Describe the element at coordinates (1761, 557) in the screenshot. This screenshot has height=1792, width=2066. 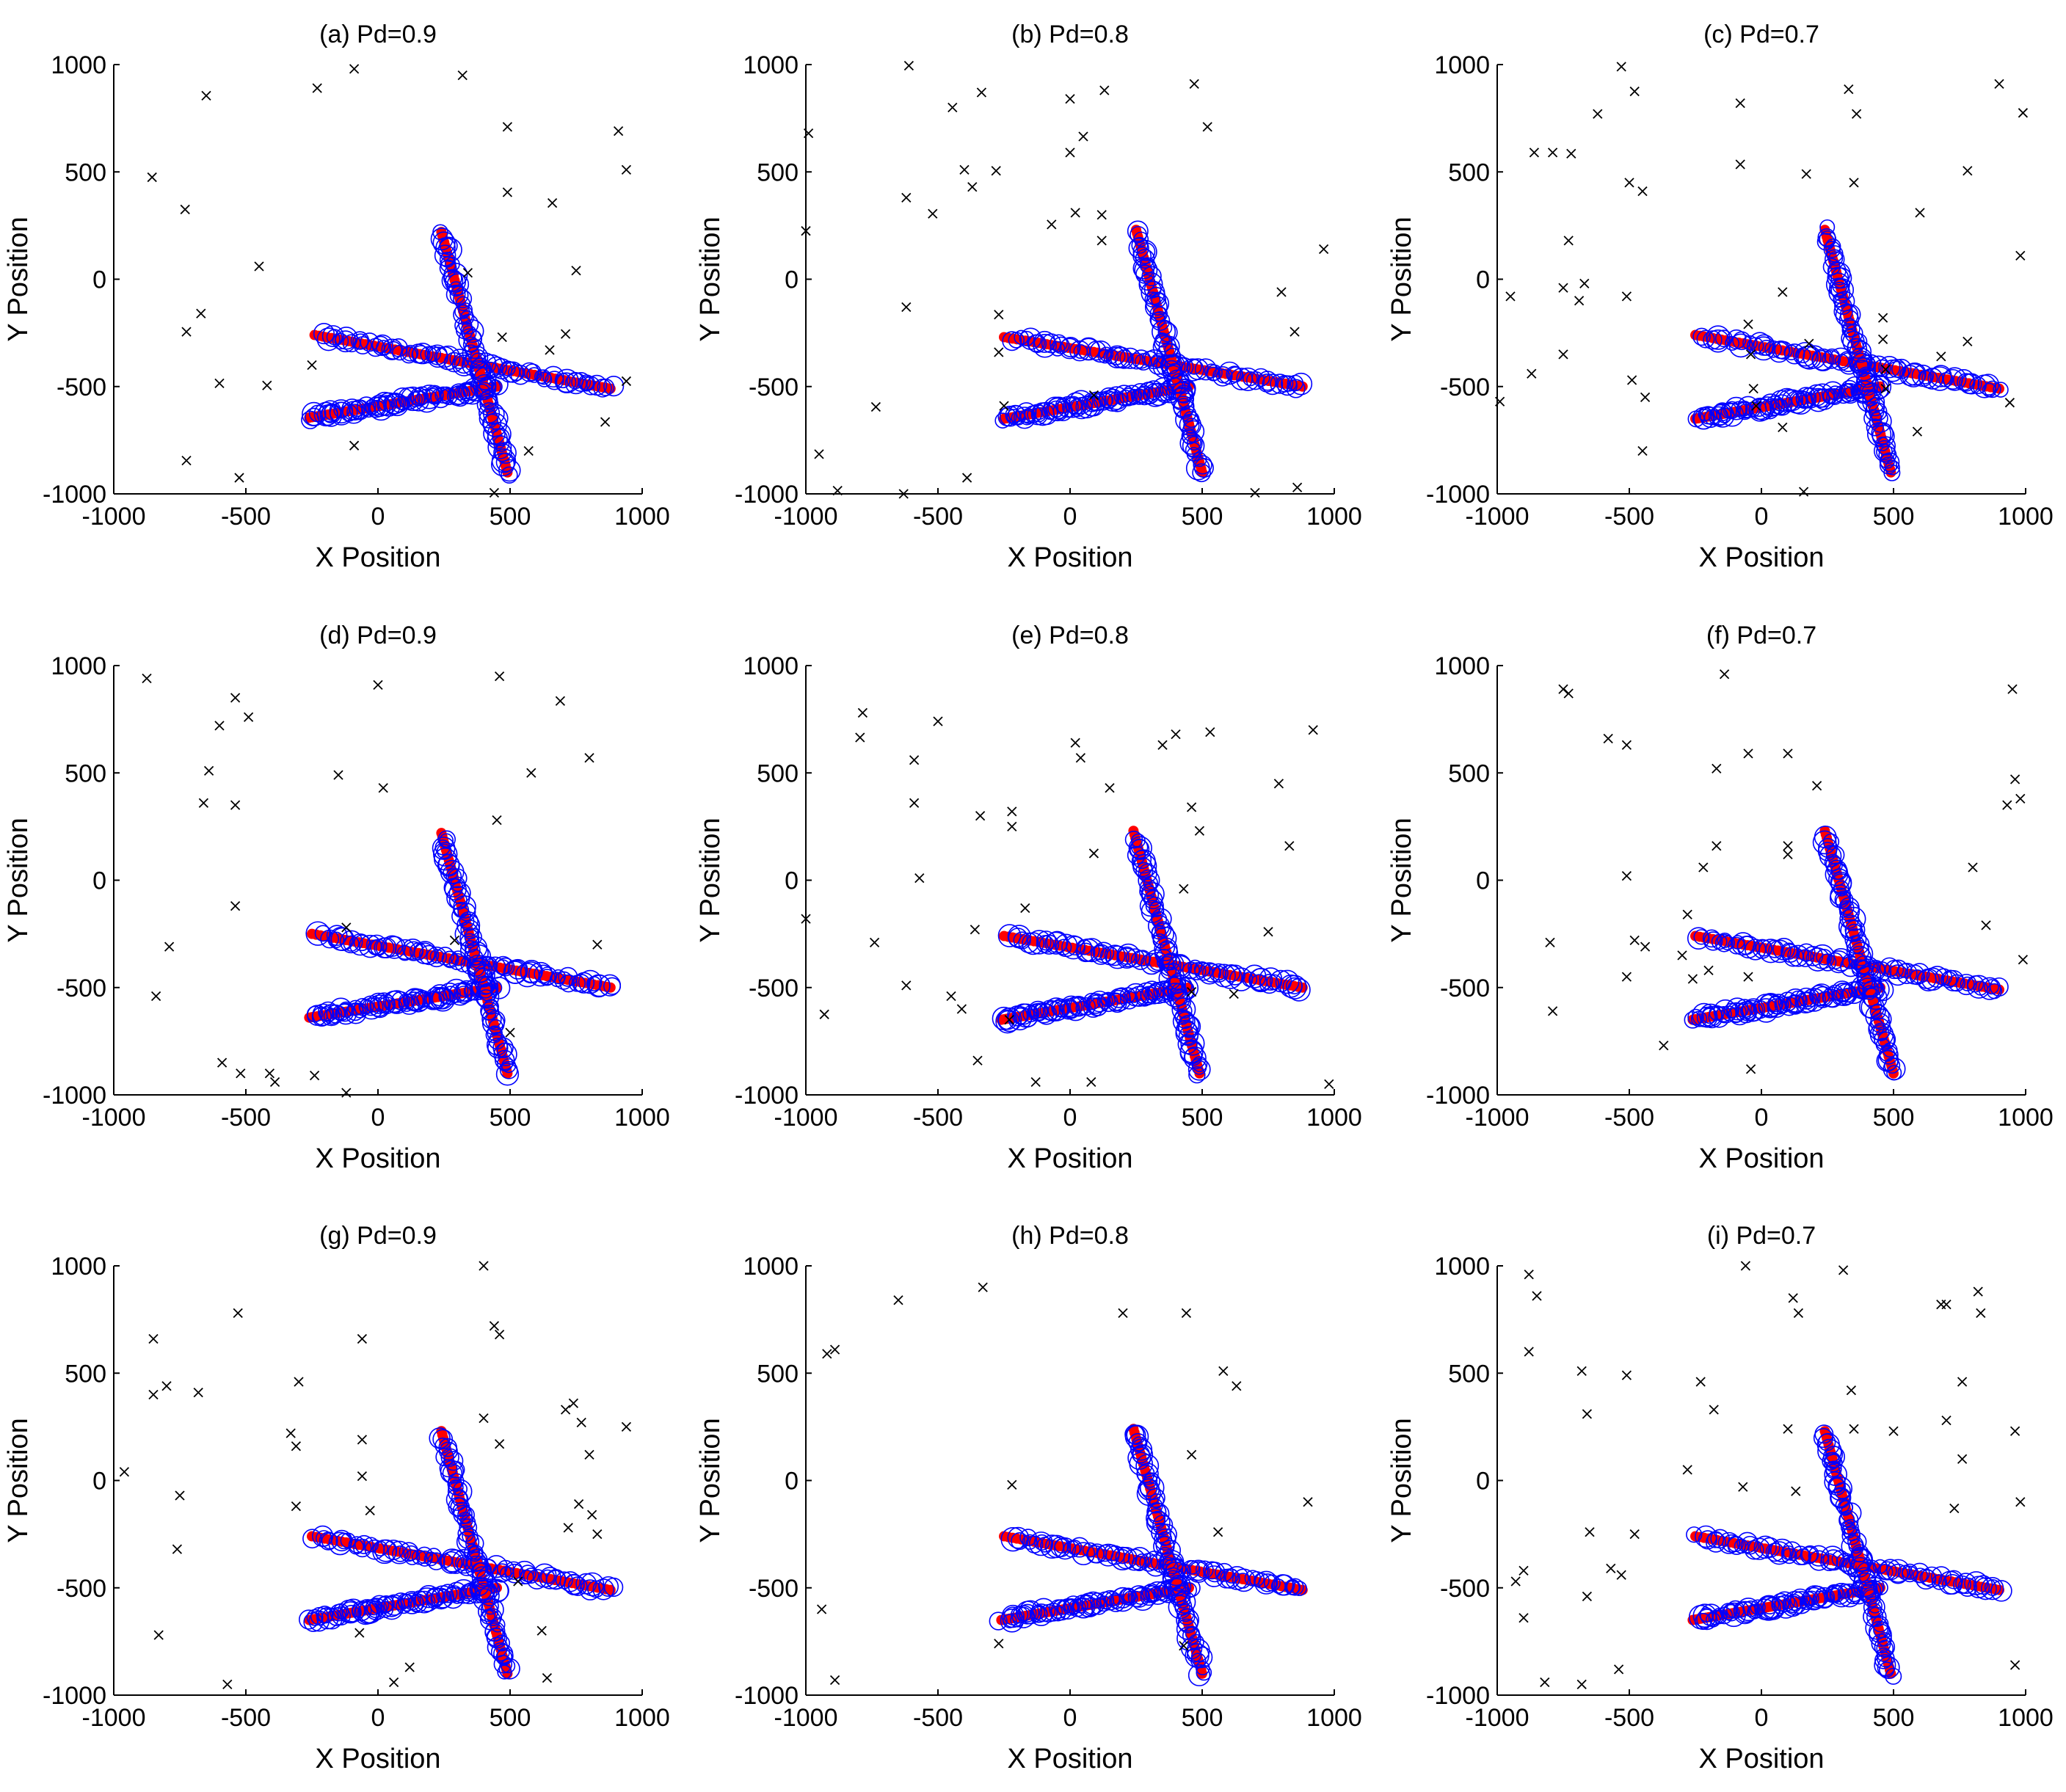
I see `x-axis-label: X Position` at that location.